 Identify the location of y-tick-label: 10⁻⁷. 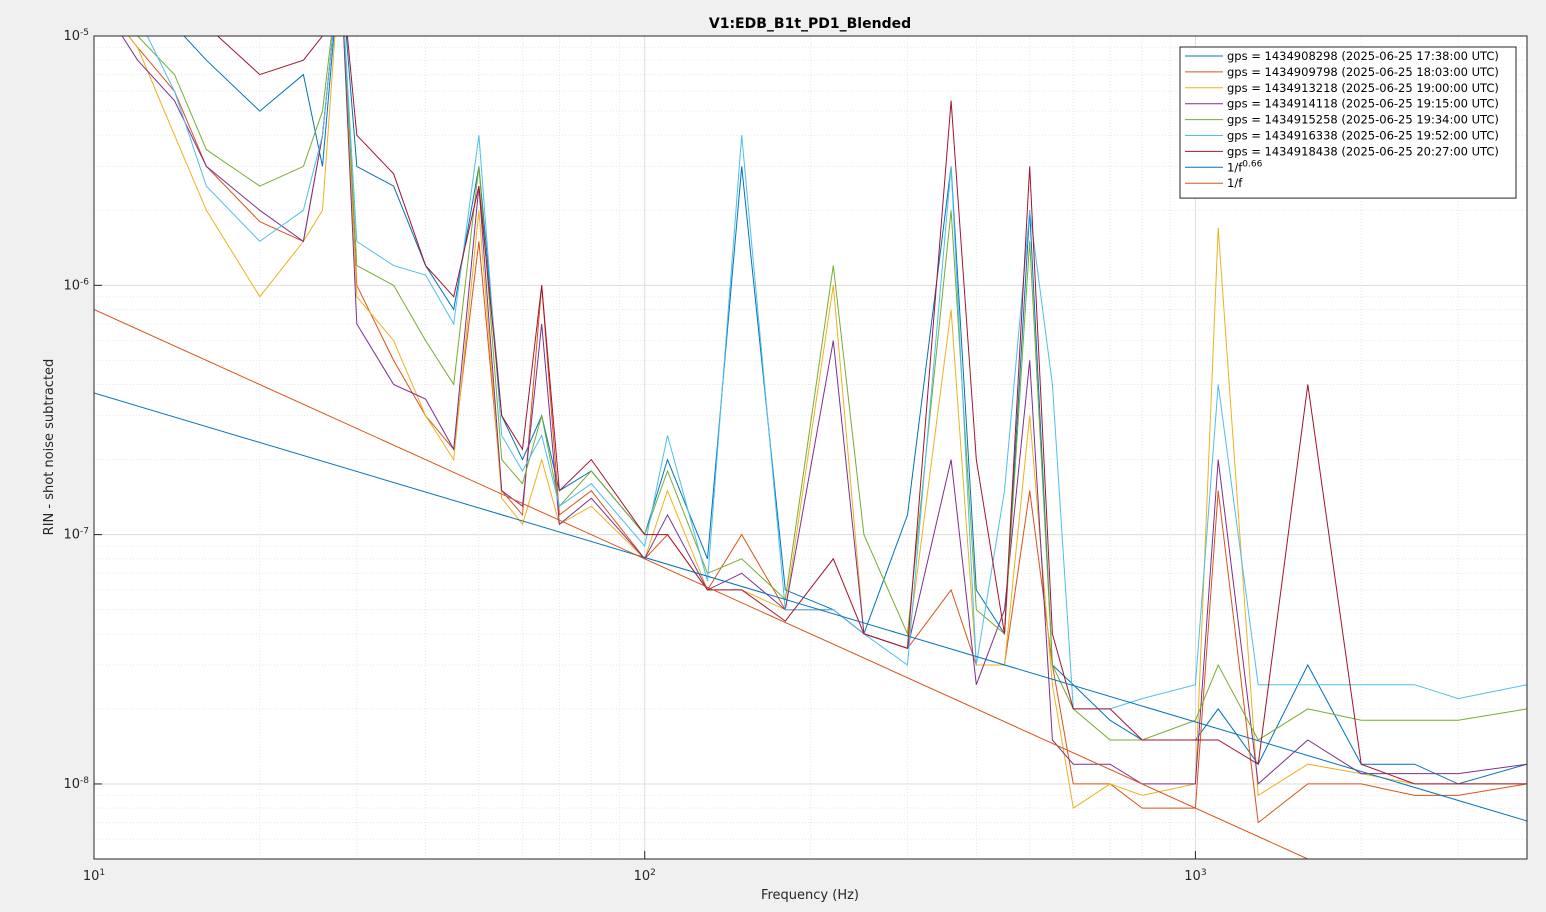
(76, 535).